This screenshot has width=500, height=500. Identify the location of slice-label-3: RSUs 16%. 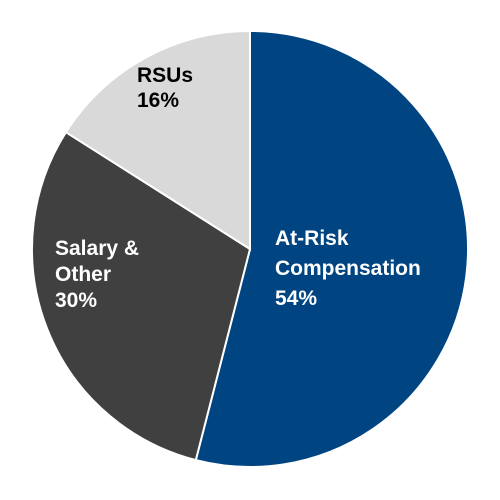
(165, 88).